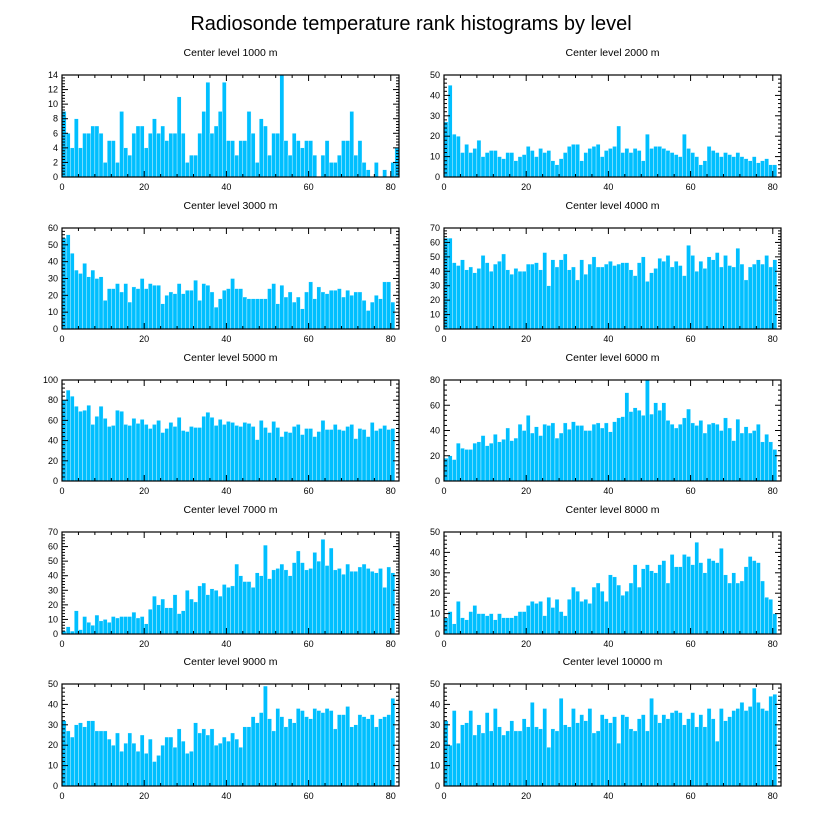 Image resolution: width=822 pixels, height=824 pixels. I want to click on y-tick-label: 6, so click(55, 133).